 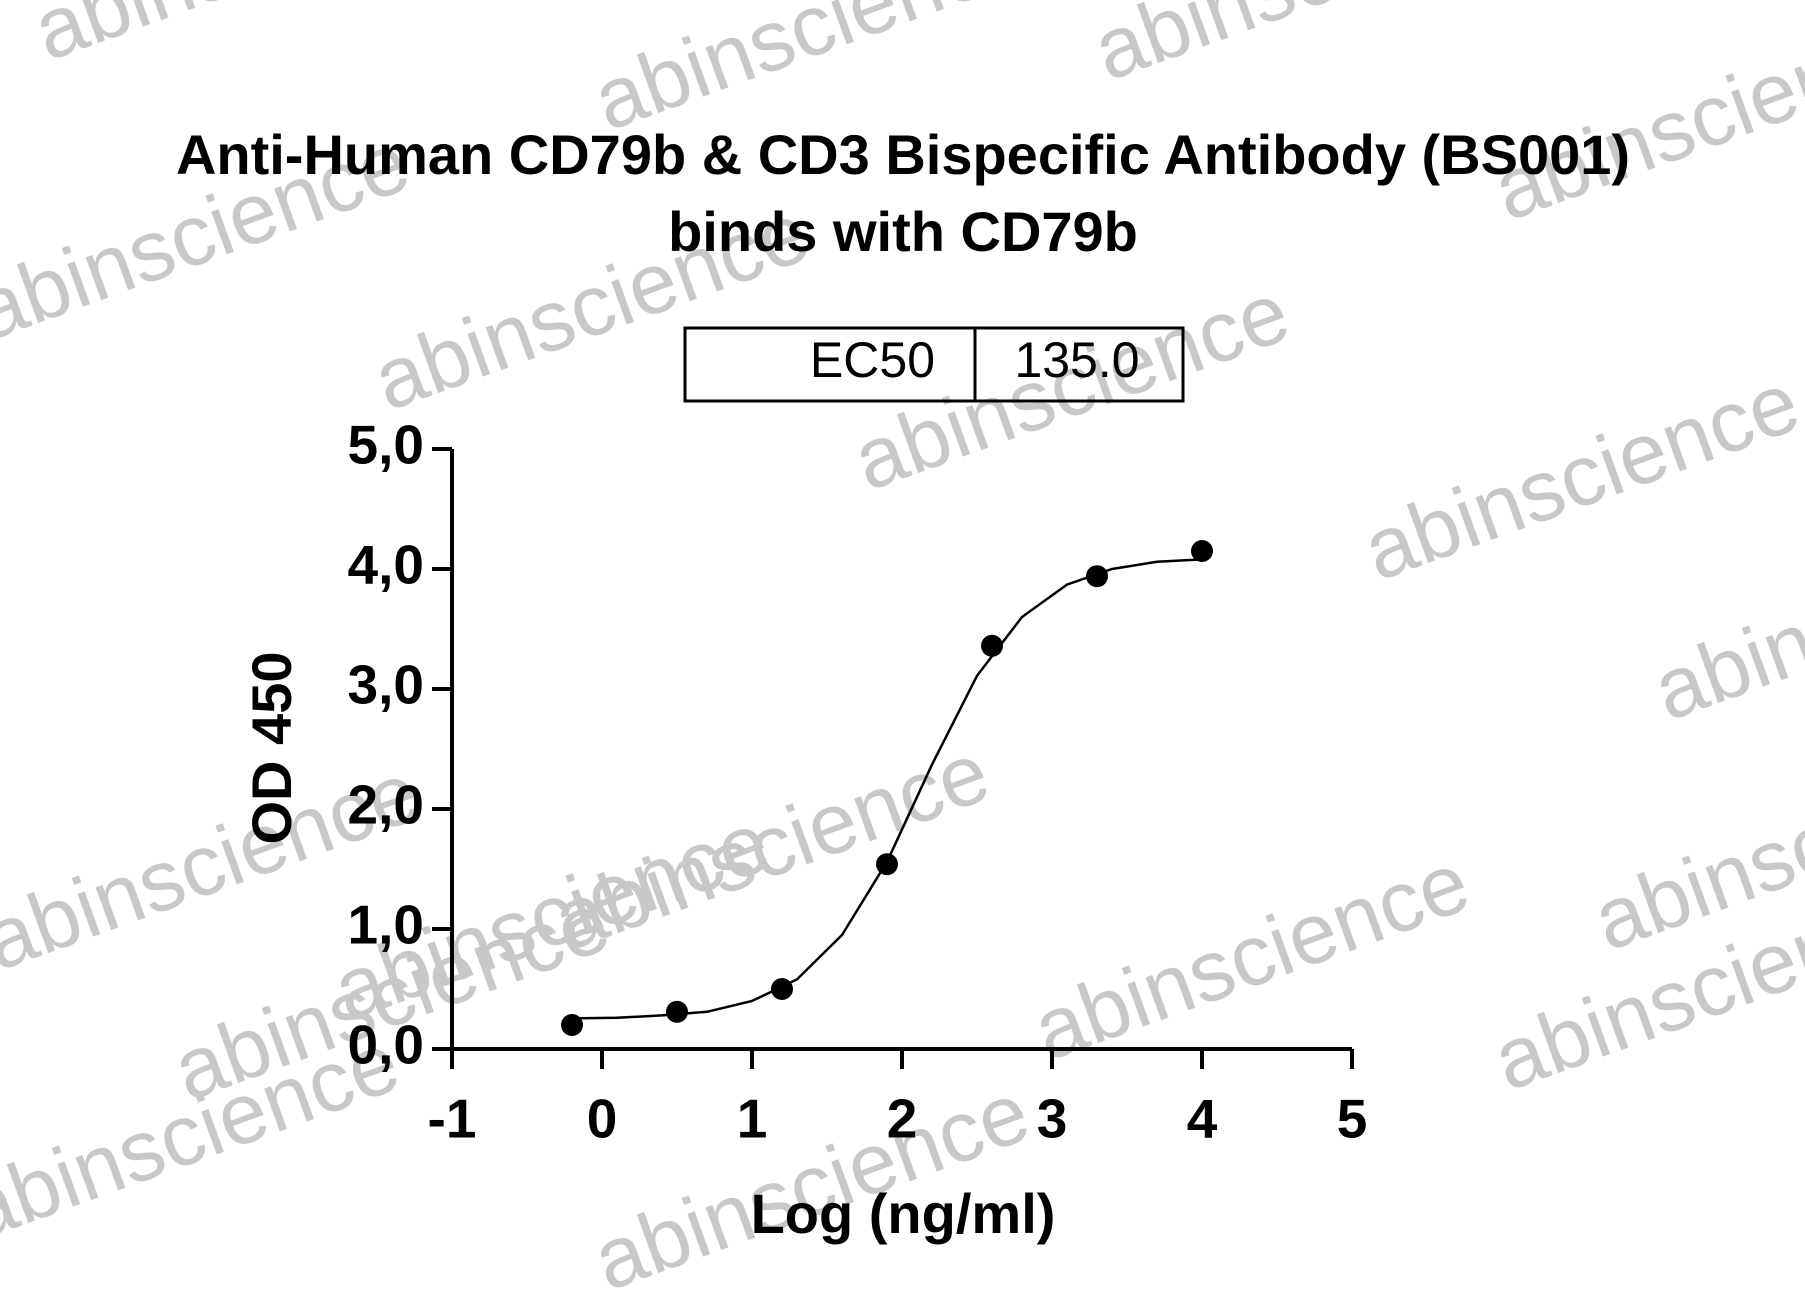 What do you see at coordinates (386, 685) in the screenshot?
I see `y-tick-label: 3,0` at bounding box center [386, 685].